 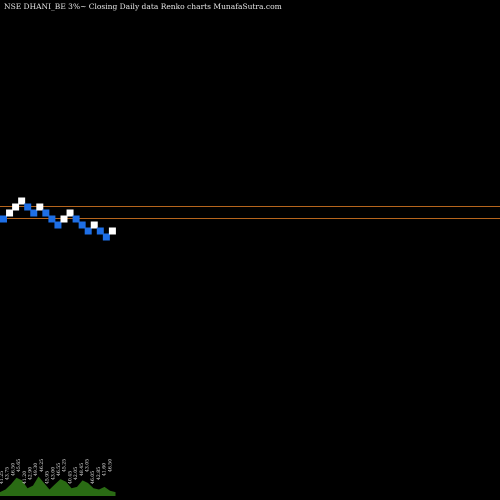 What do you see at coordinates (48, 477) in the screenshot?
I see `volume-label: 45.95` at bounding box center [48, 477].